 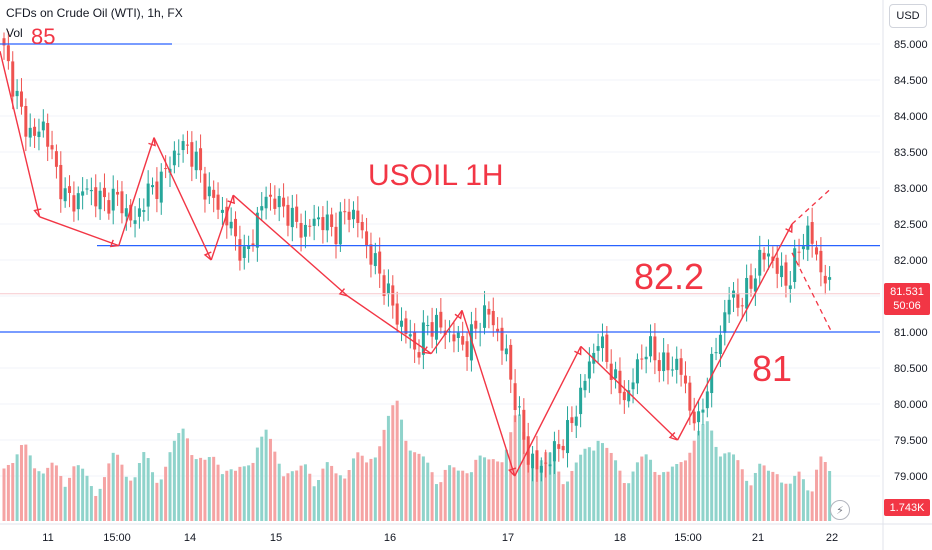 What do you see at coordinates (508, 538) in the screenshot?
I see `time-tick-label: 17` at bounding box center [508, 538].